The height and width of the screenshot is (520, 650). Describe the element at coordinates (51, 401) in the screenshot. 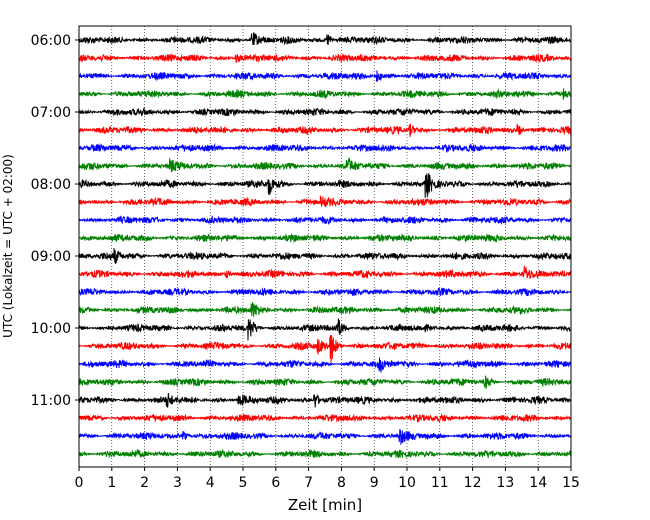

I see `y-tick-label: 11:00` at that location.